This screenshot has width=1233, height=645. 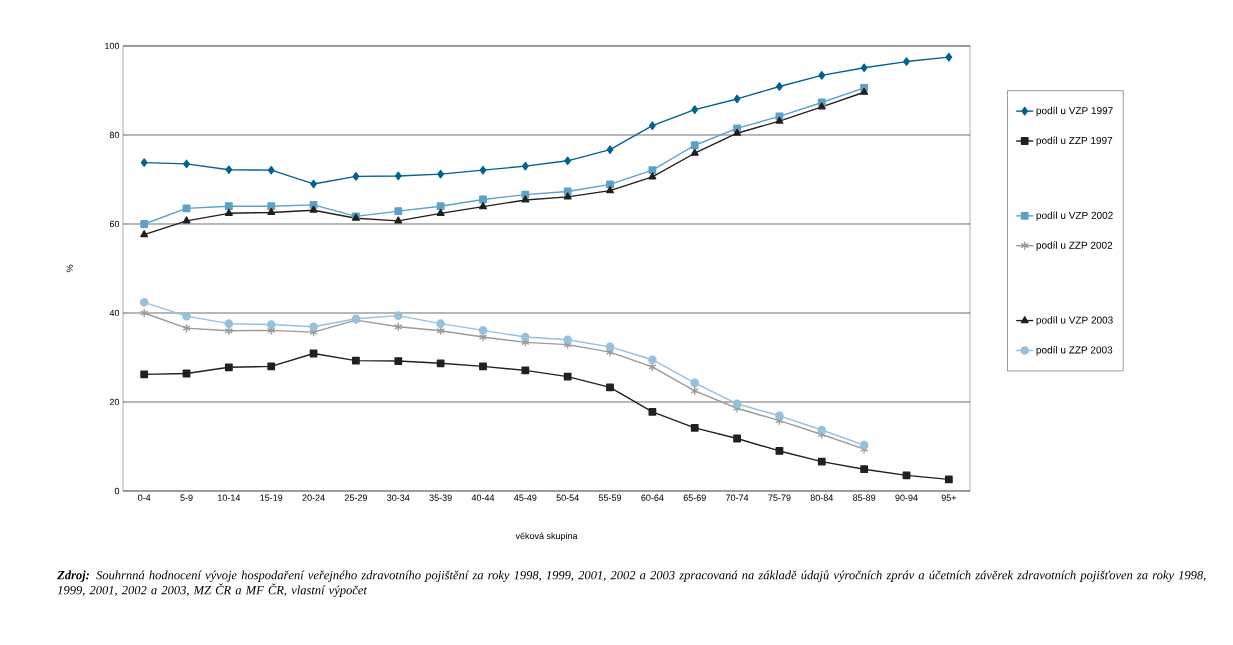 I want to click on x-tick-label: 50-54, so click(x=567, y=497).